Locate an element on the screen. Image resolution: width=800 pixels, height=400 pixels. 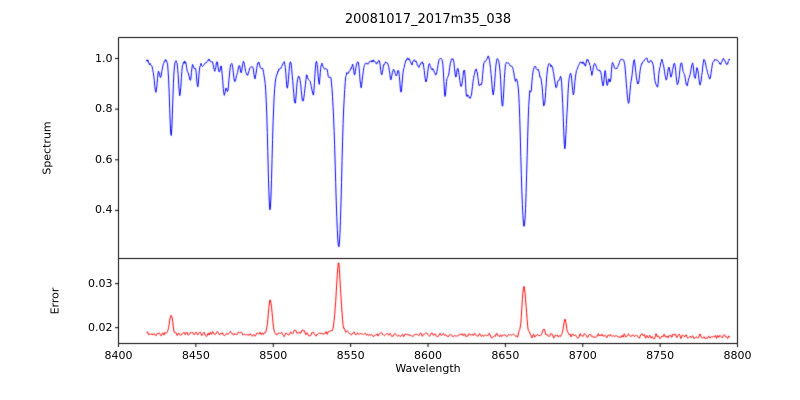
x-tick-label: 8450 is located at coordinates (195, 355).